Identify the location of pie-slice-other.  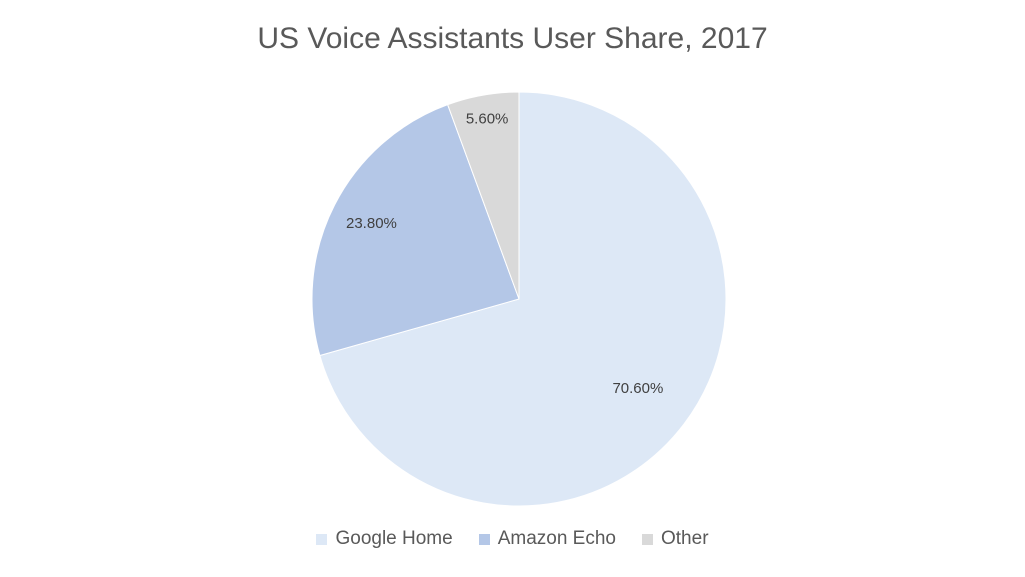
(483, 195).